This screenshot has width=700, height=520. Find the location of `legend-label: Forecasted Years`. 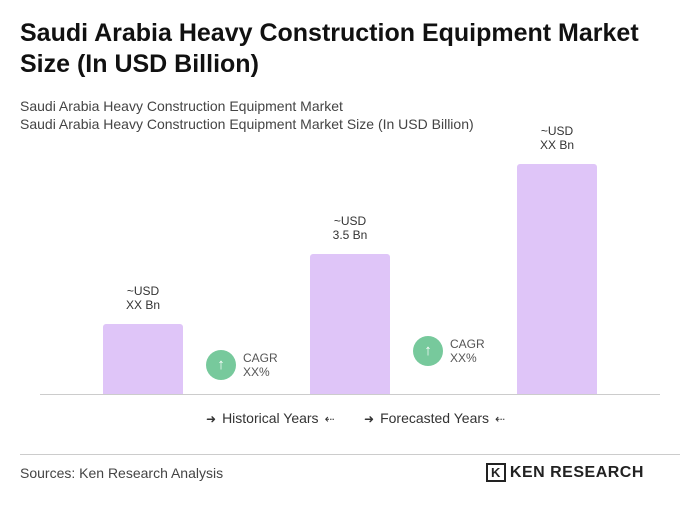

legend-label: Forecasted Years is located at coordinates (435, 418).